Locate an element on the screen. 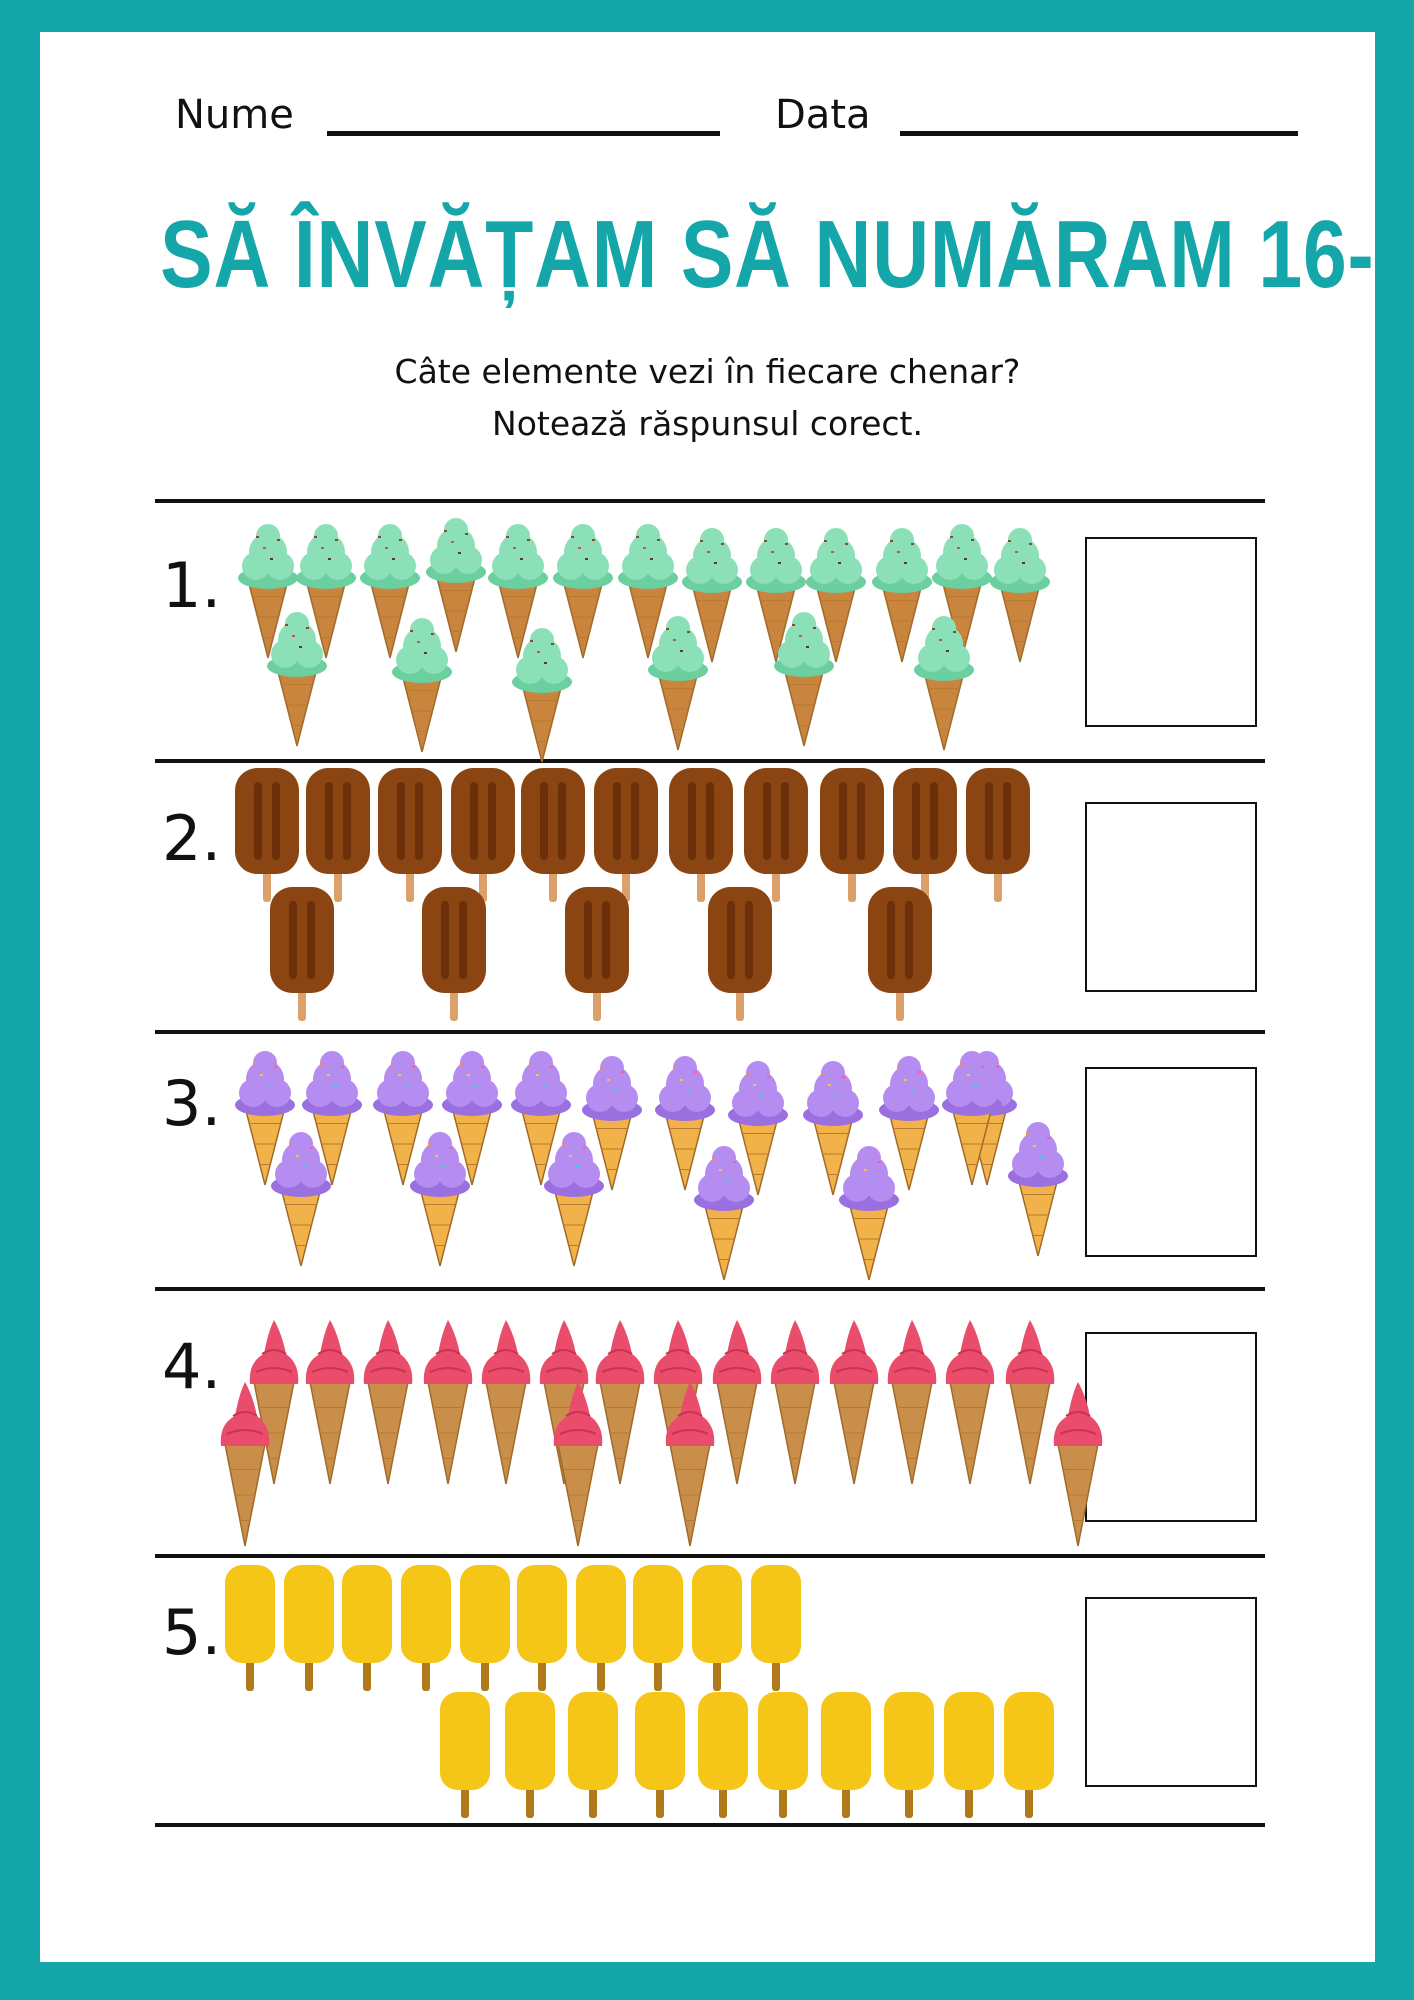 The height and width of the screenshot is (2000, 1414). page-title: SĂ ÎNVĂȚAM SĂ NUMĂRAM 16-20 is located at coordinates (787, 254).